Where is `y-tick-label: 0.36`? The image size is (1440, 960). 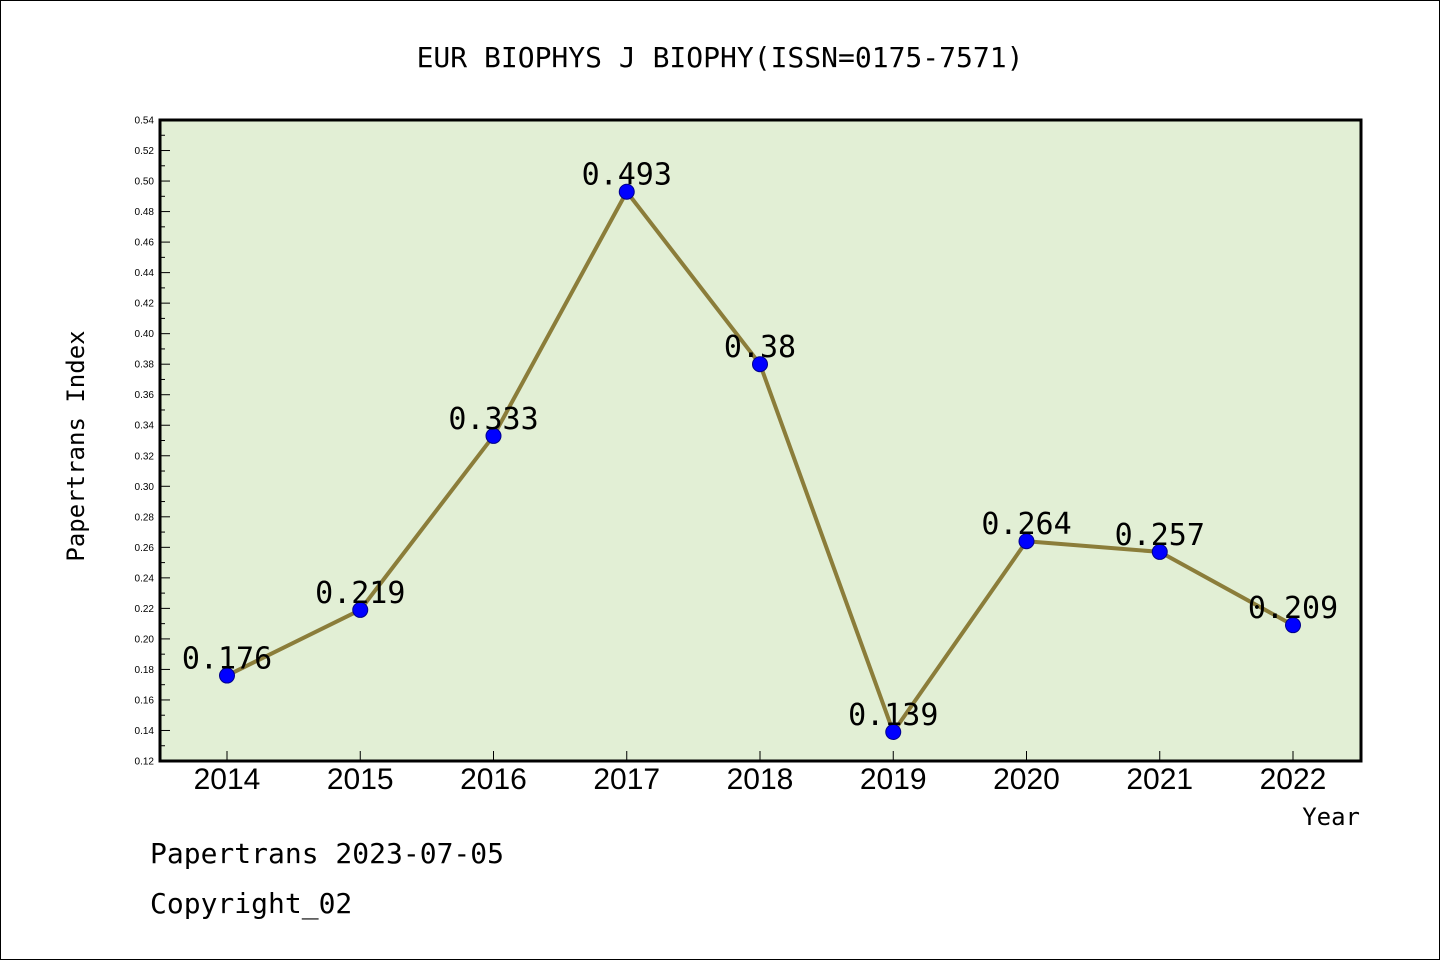
y-tick-label: 0.36 is located at coordinates (145, 395).